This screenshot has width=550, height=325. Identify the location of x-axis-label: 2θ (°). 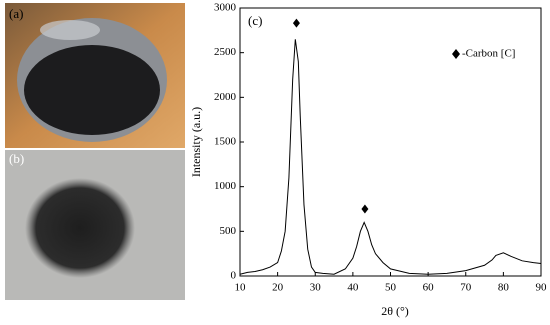
(395, 311).